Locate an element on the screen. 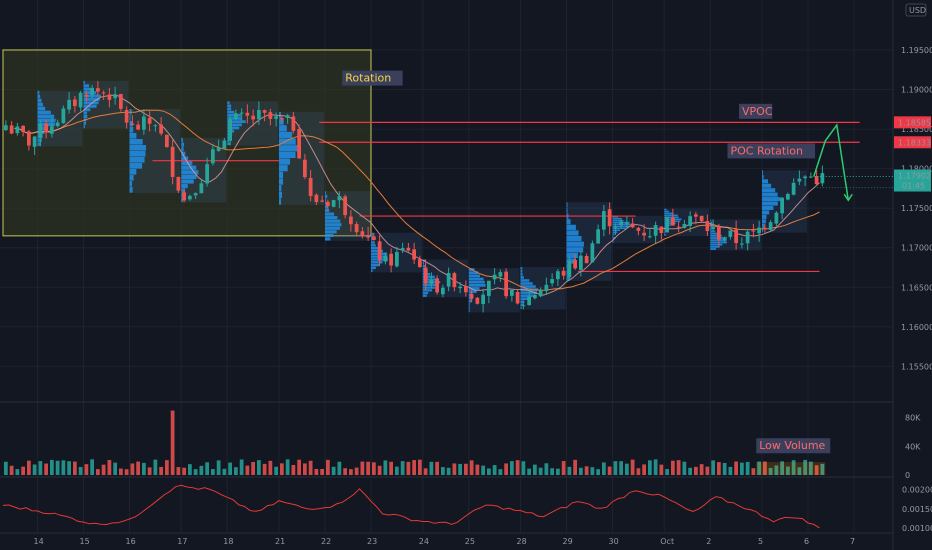  volume-pane: Low Volume 80K 40K 0 is located at coordinates (462, 445).